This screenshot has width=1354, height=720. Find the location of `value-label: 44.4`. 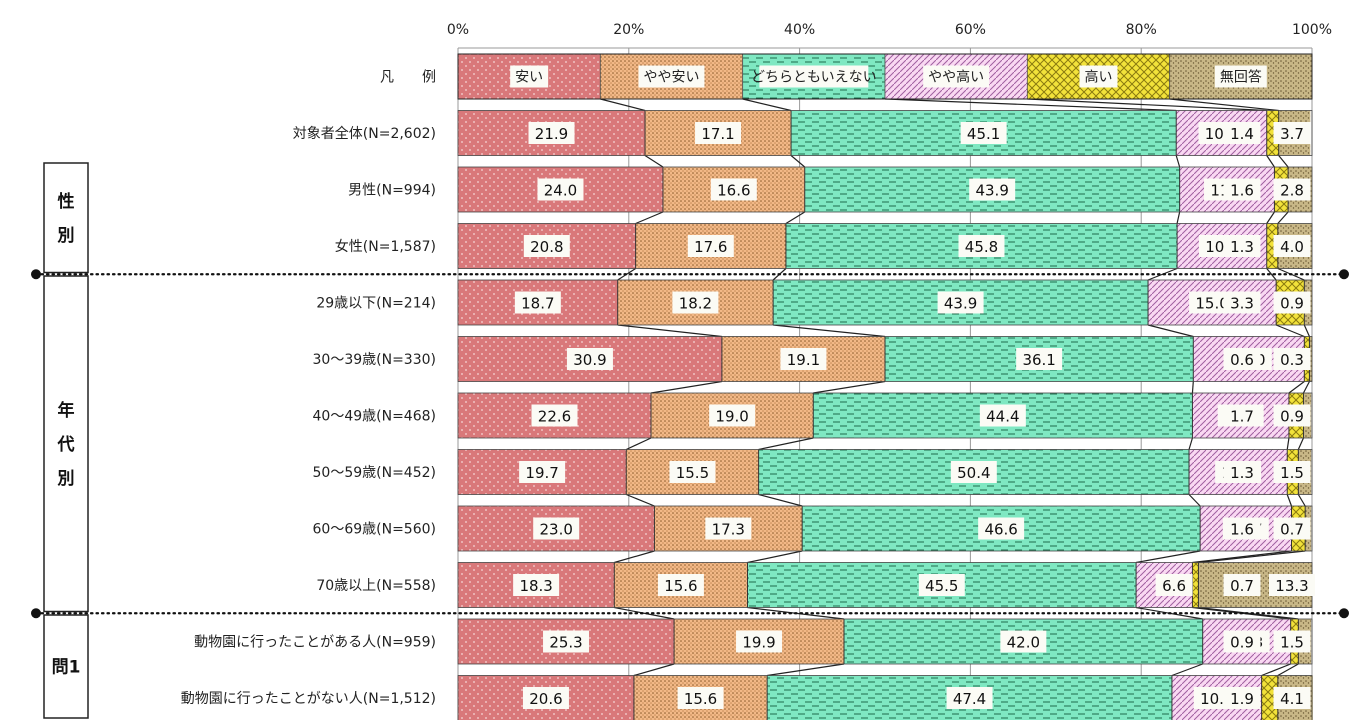

value-label: 44.4 is located at coordinates (1002, 417).